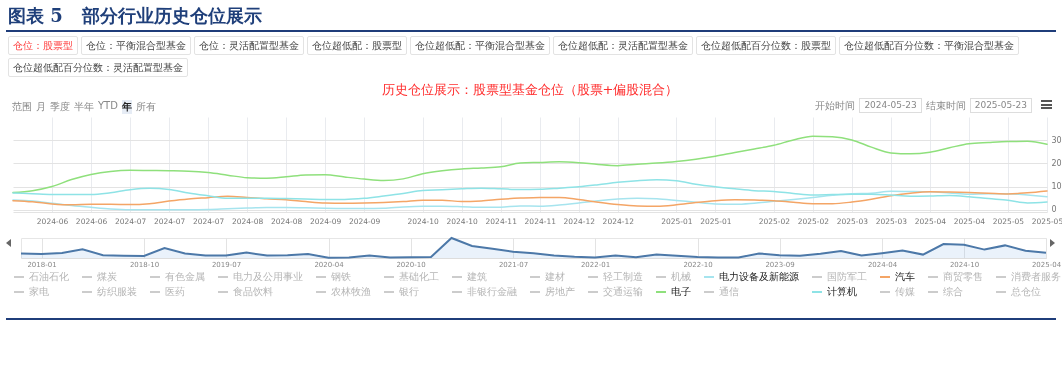 The width and height of the screenshot is (1062, 377). I want to click on text: 季度, so click(60, 107).